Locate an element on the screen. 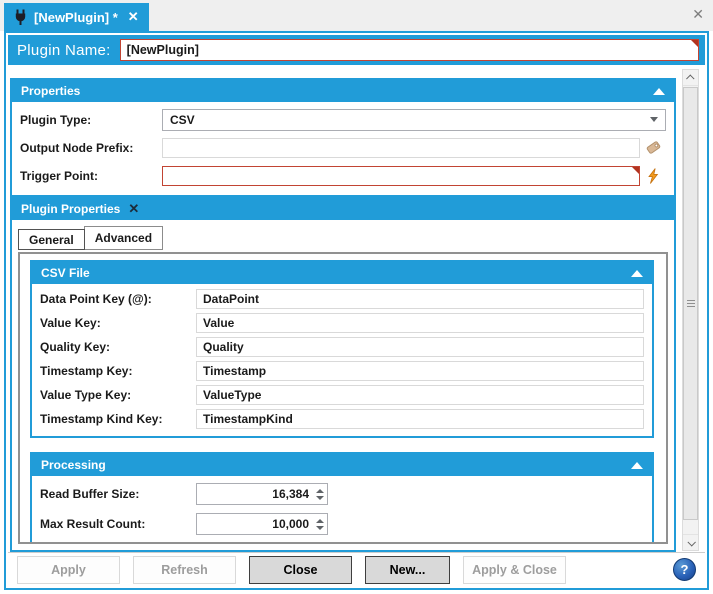 This screenshot has width=713, height=594. max-result-count-row: Max Result Count: is located at coordinates (342, 524).